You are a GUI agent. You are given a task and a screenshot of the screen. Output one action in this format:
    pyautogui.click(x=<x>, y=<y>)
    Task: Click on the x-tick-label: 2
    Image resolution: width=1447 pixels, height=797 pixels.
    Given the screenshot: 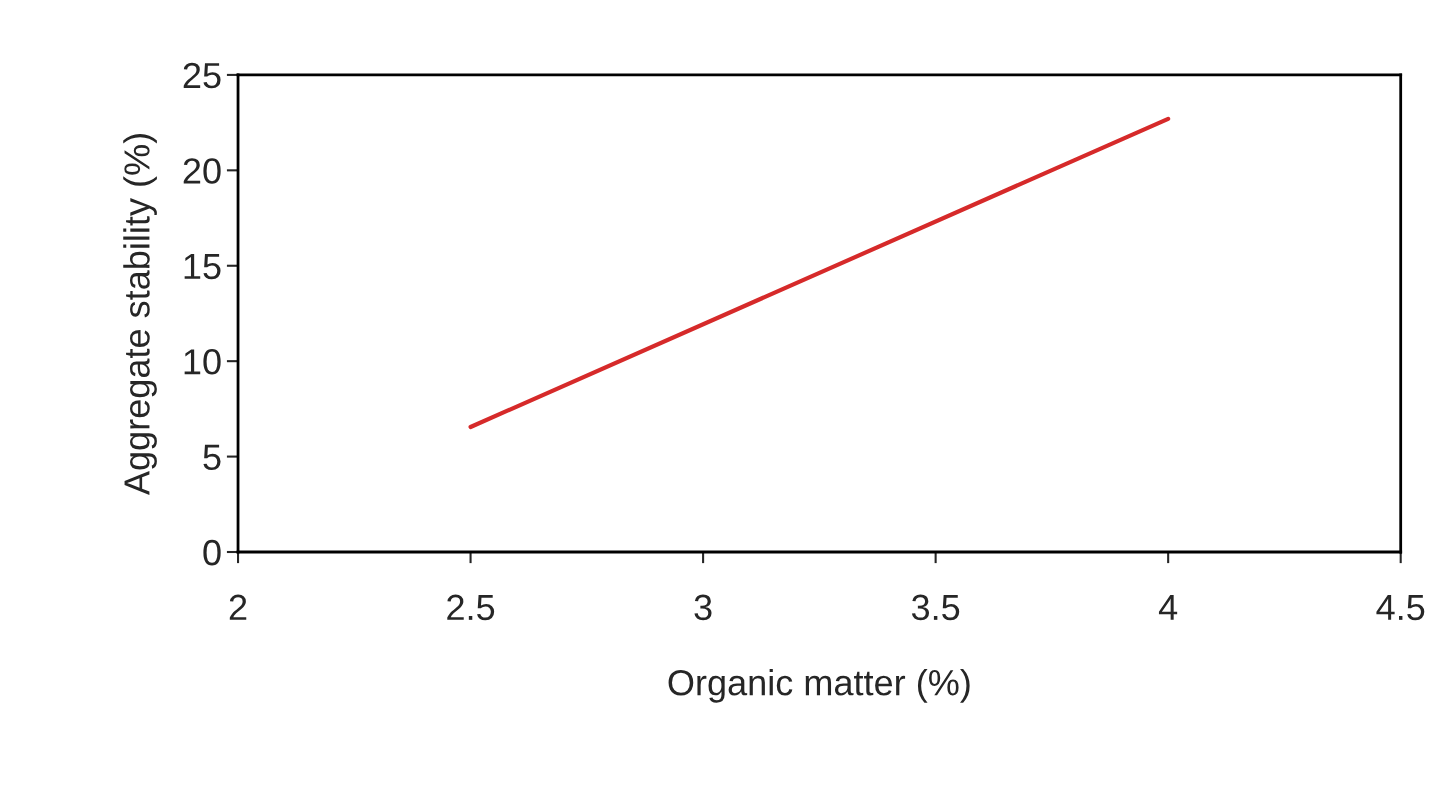 What is the action you would take?
    pyautogui.click(x=238, y=607)
    